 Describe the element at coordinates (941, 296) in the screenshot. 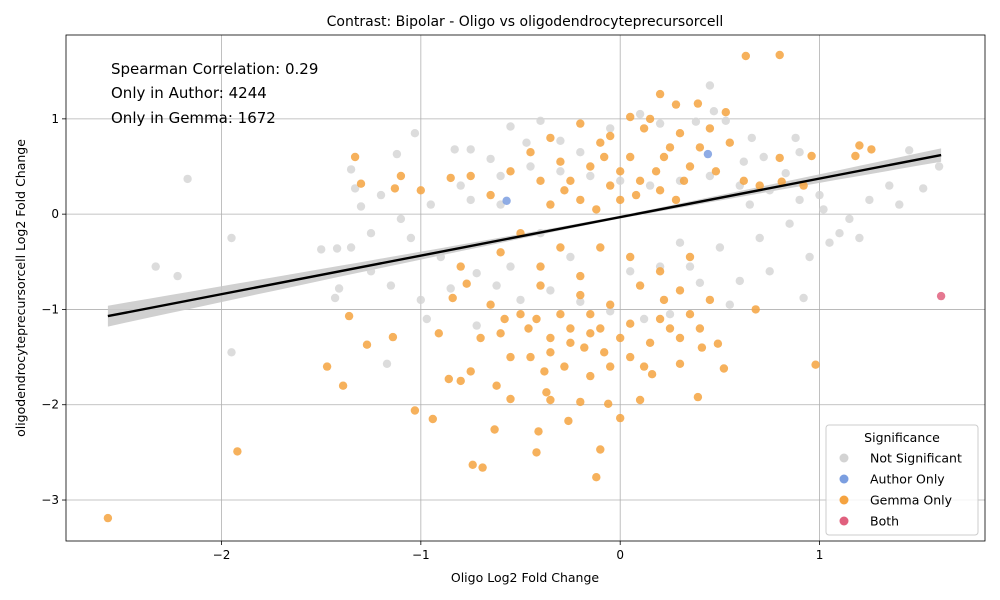

I see `series-both` at that location.